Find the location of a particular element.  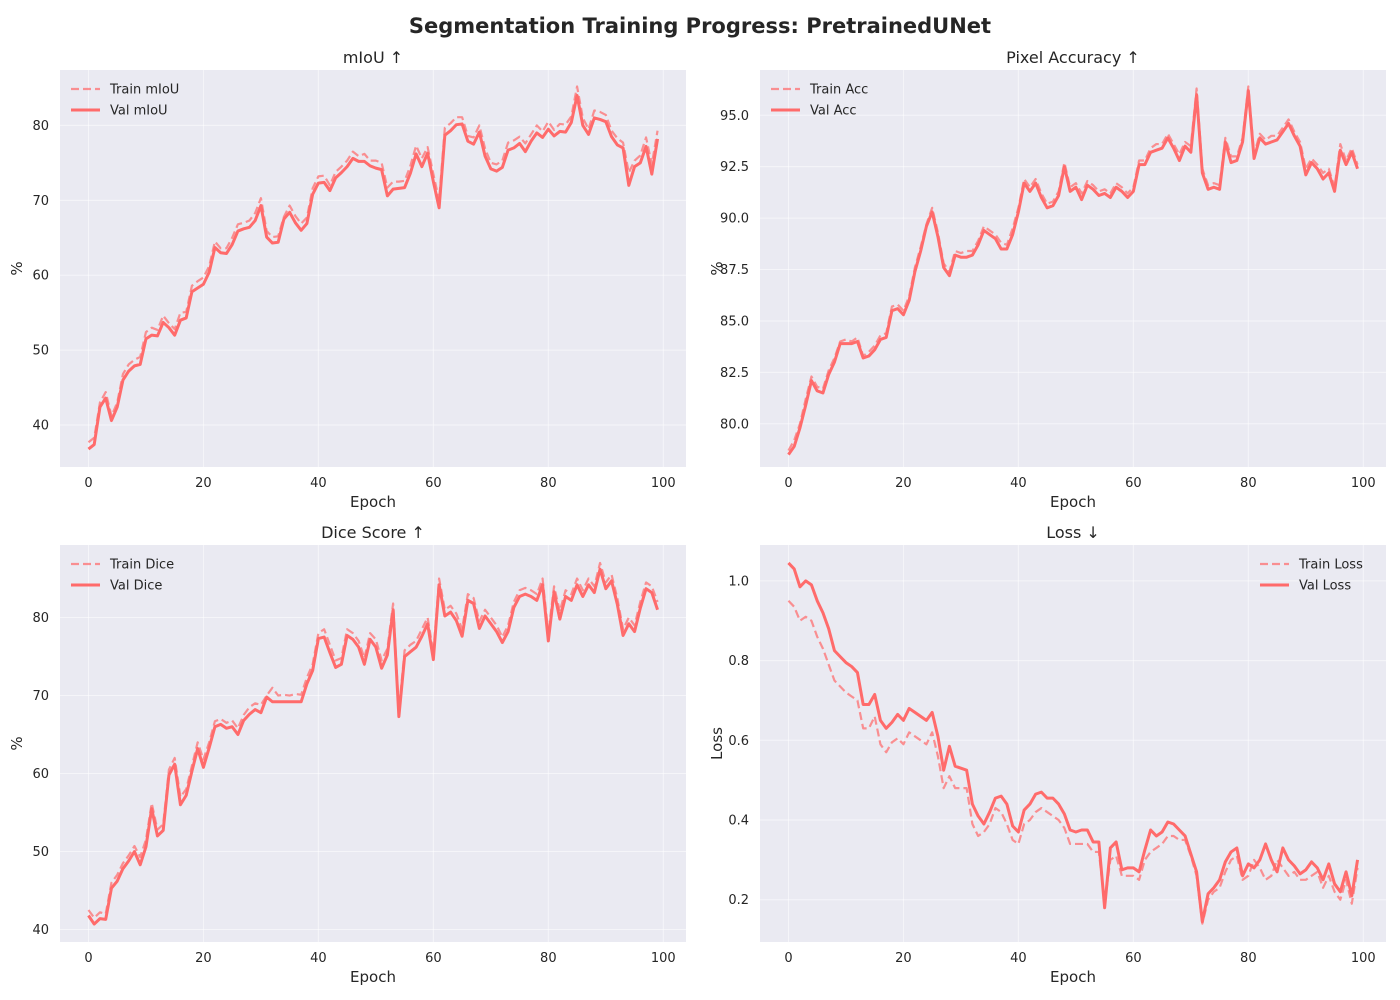

legend-label: Val Acc is located at coordinates (833, 111).